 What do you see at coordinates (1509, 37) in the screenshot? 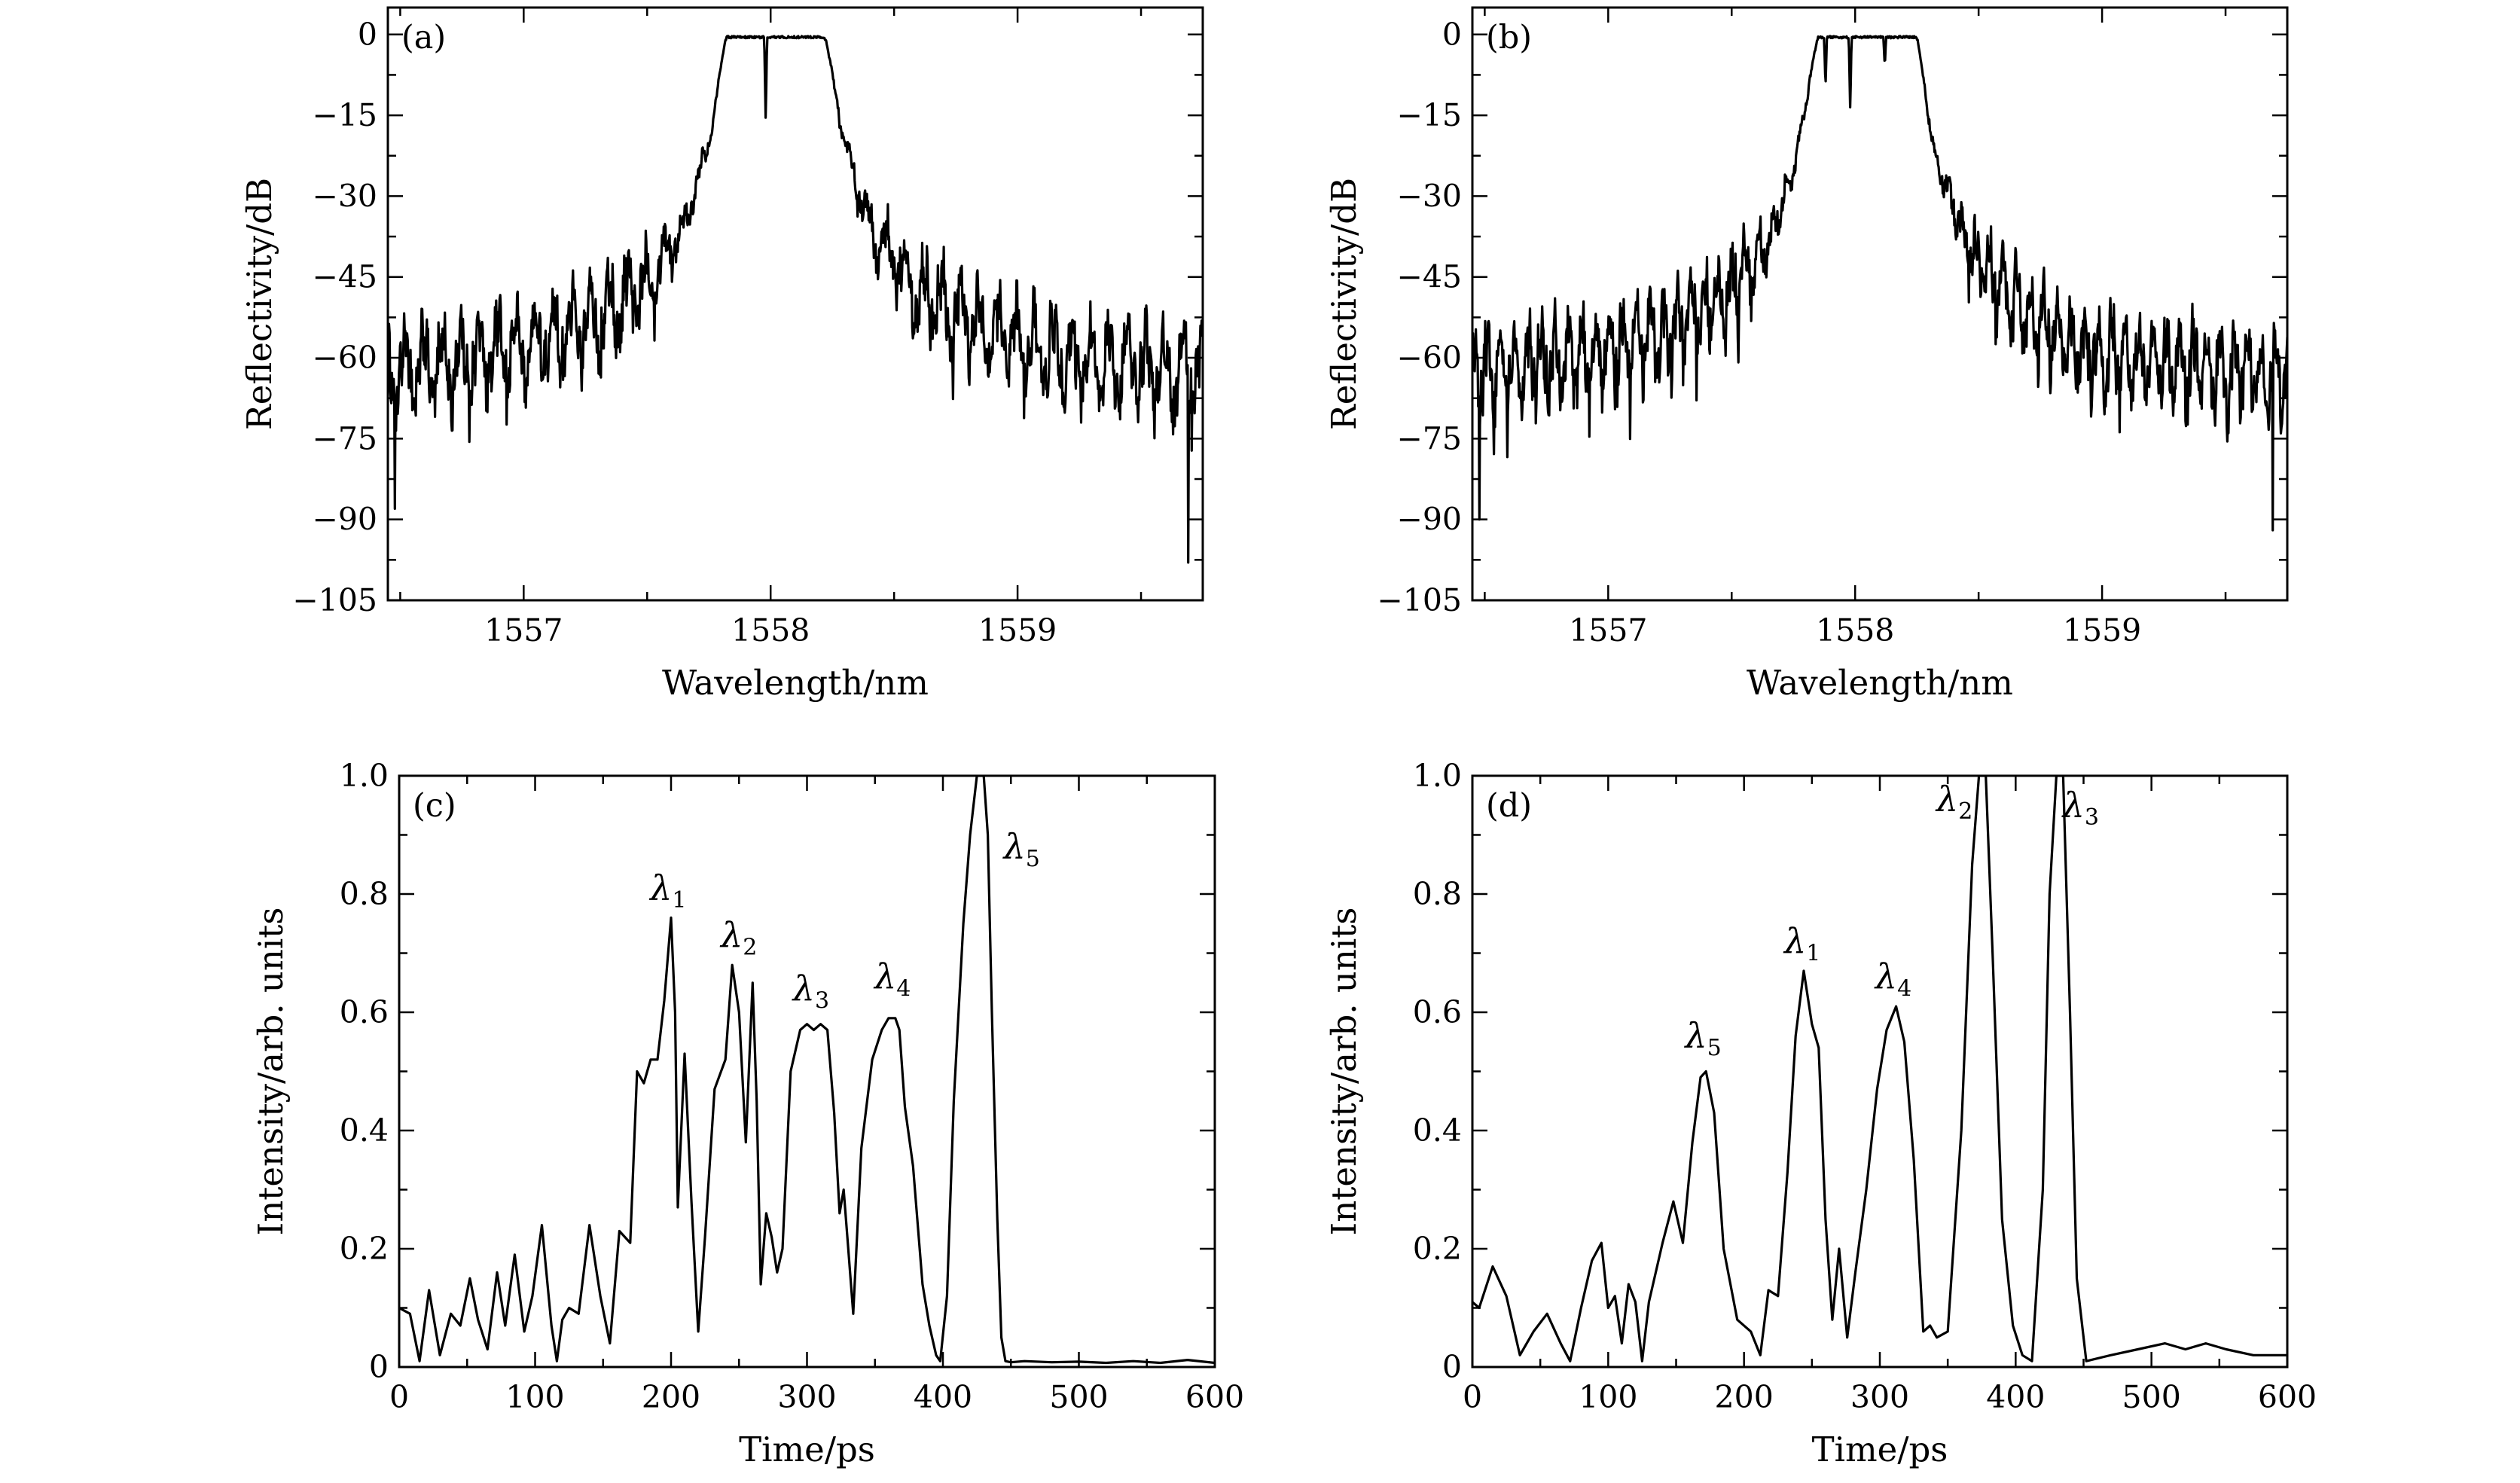
I see `panel-label: (b)` at bounding box center [1509, 37].